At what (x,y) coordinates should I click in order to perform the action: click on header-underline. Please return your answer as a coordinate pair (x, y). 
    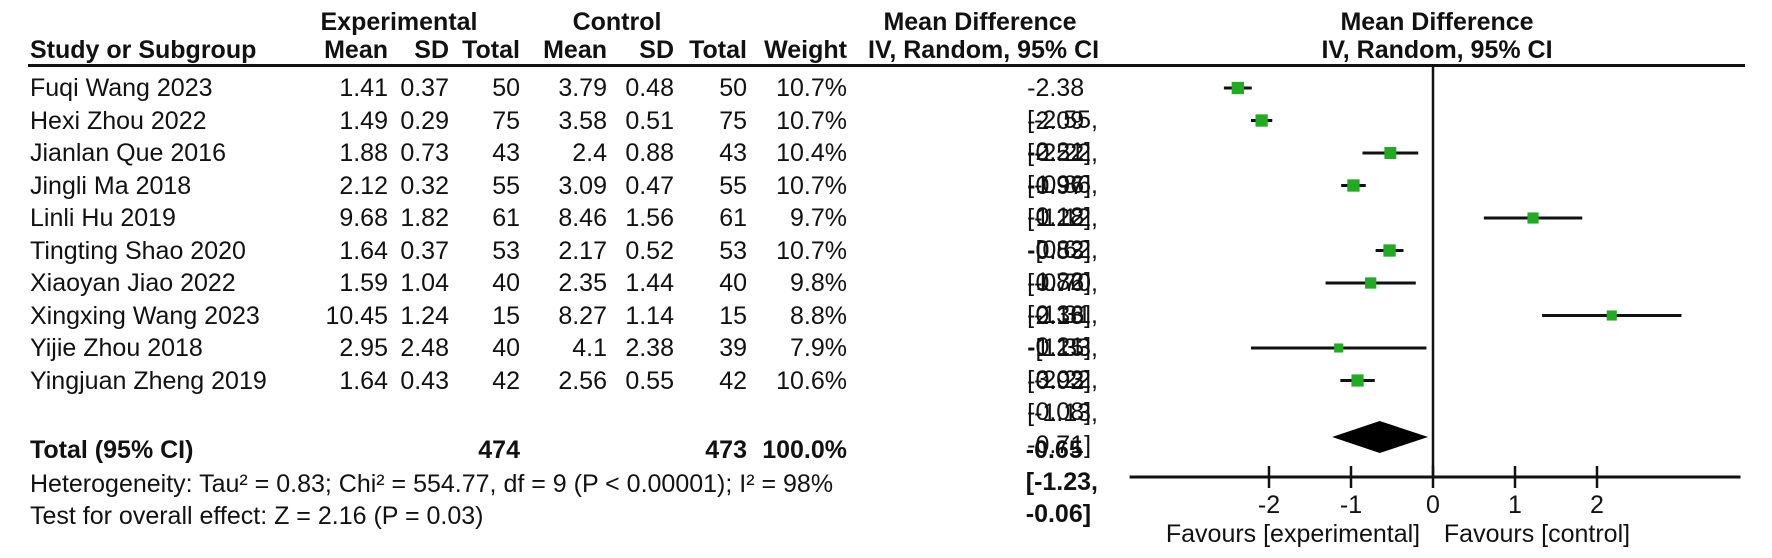
    Looking at the image, I should click on (886, 65).